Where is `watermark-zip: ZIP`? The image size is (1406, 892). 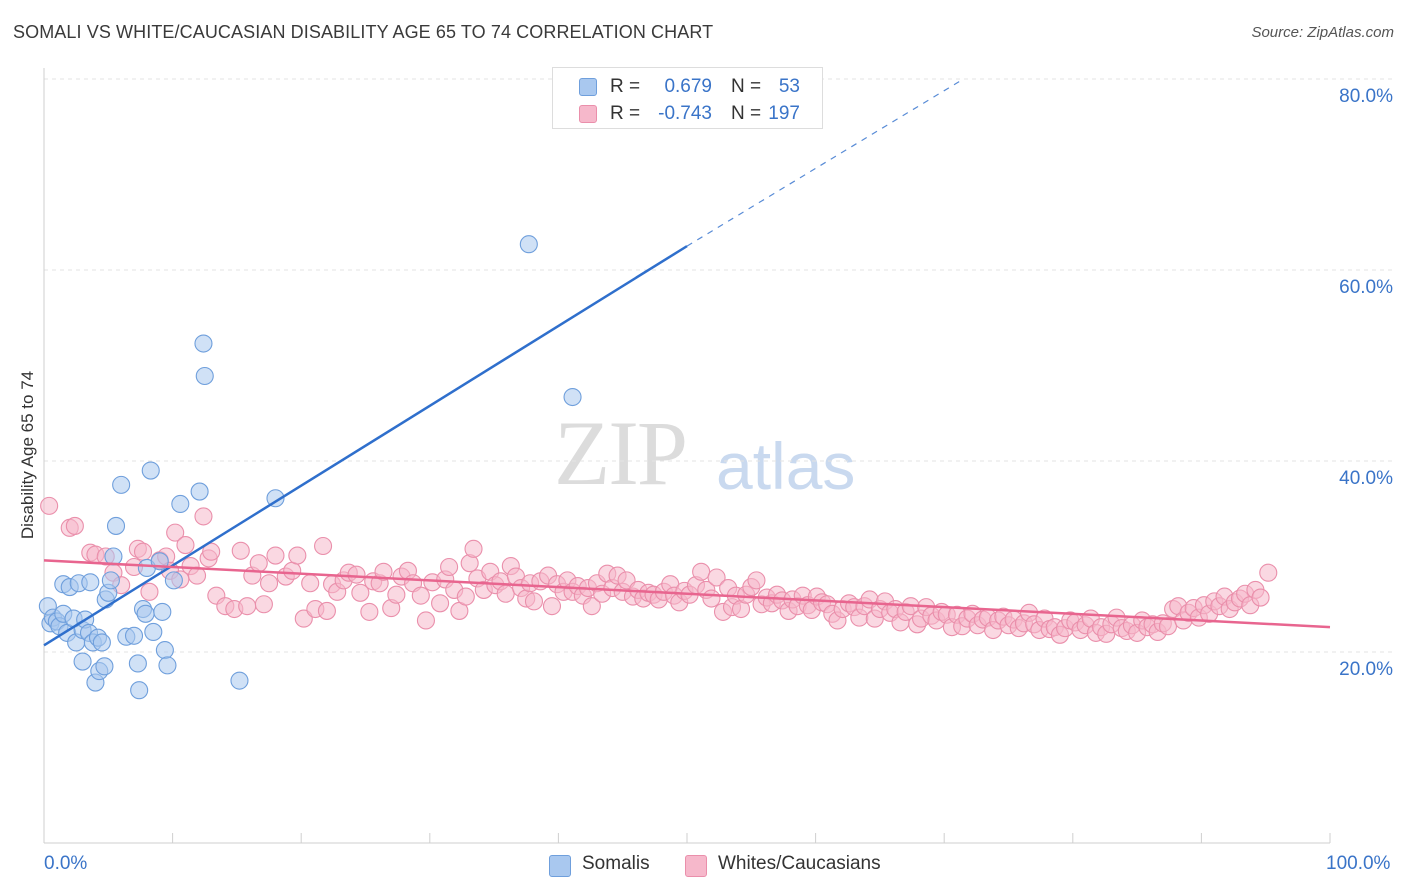
watermark-zip: ZIP is located at coordinates (621, 453).